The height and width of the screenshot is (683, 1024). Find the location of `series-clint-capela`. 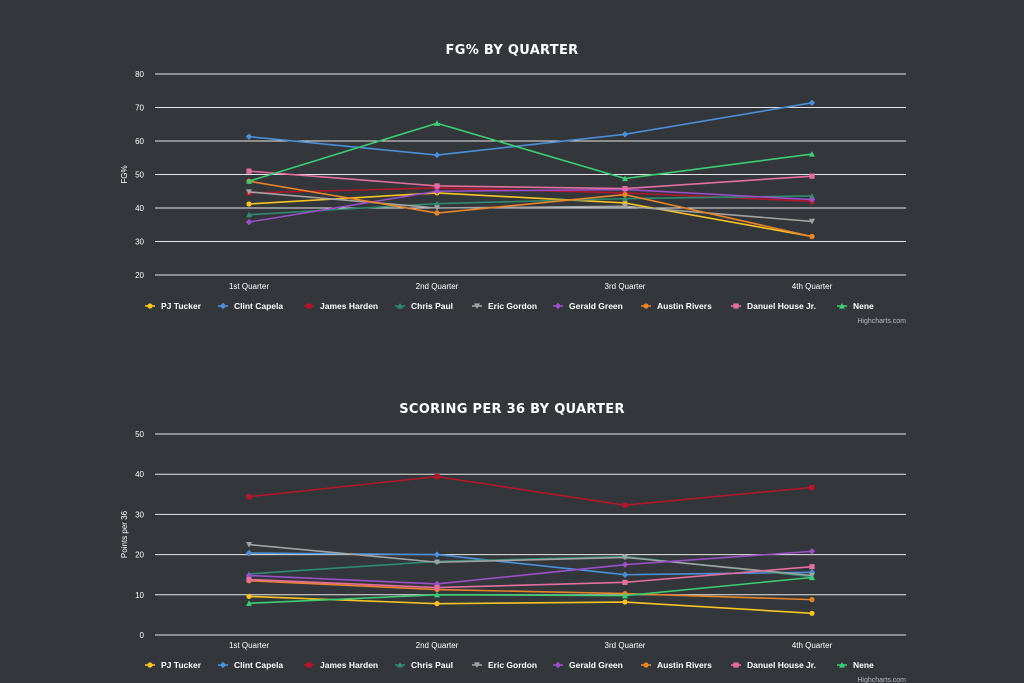

series-clint-capela is located at coordinates (530, 129).